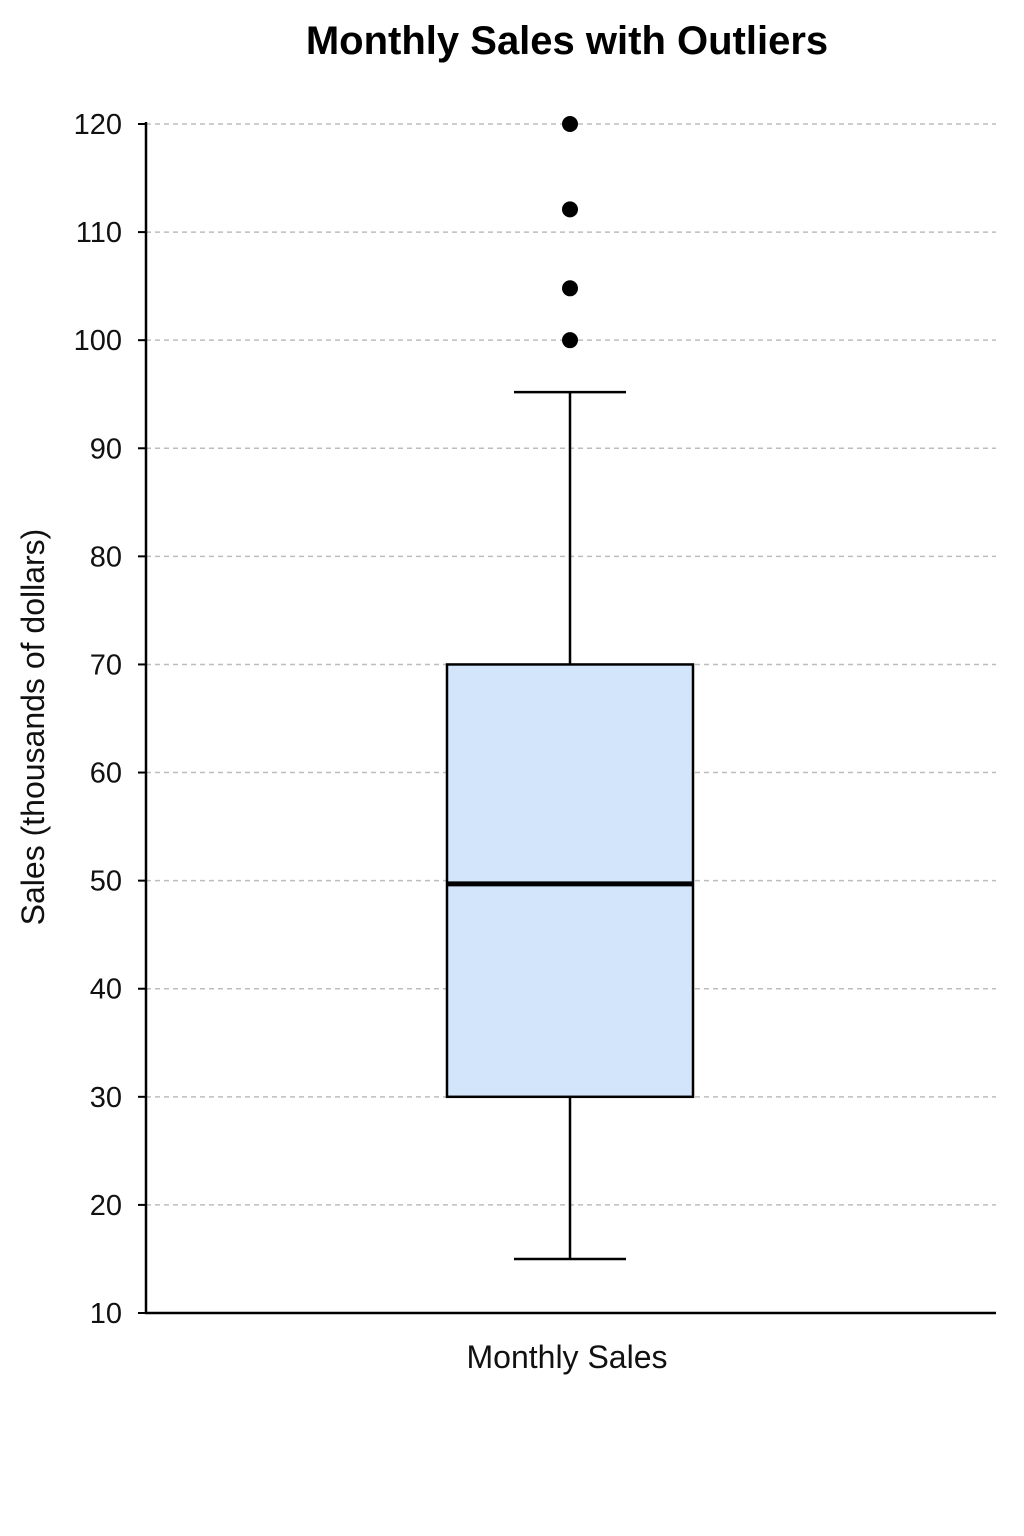 The image size is (1024, 1536). What do you see at coordinates (106, 1206) in the screenshot?
I see `y-tick-label: 20` at bounding box center [106, 1206].